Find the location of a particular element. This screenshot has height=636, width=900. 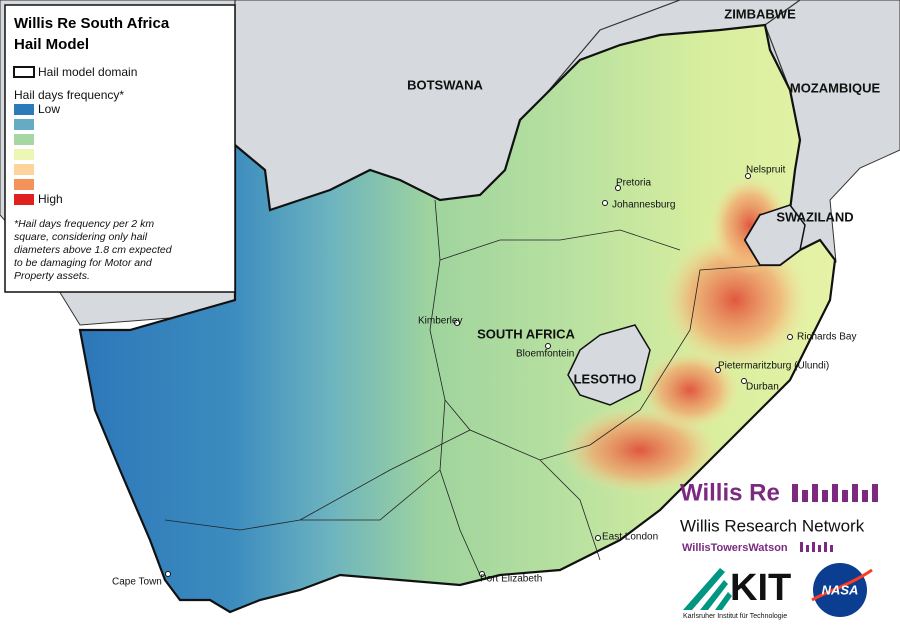

domain-label: Hail model domain is located at coordinates (87, 72).